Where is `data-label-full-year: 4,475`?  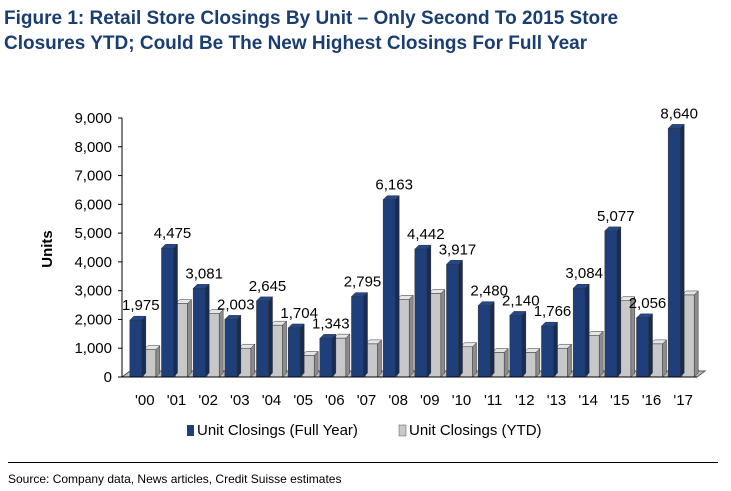
data-label-full-year: 4,475 is located at coordinates (173, 233).